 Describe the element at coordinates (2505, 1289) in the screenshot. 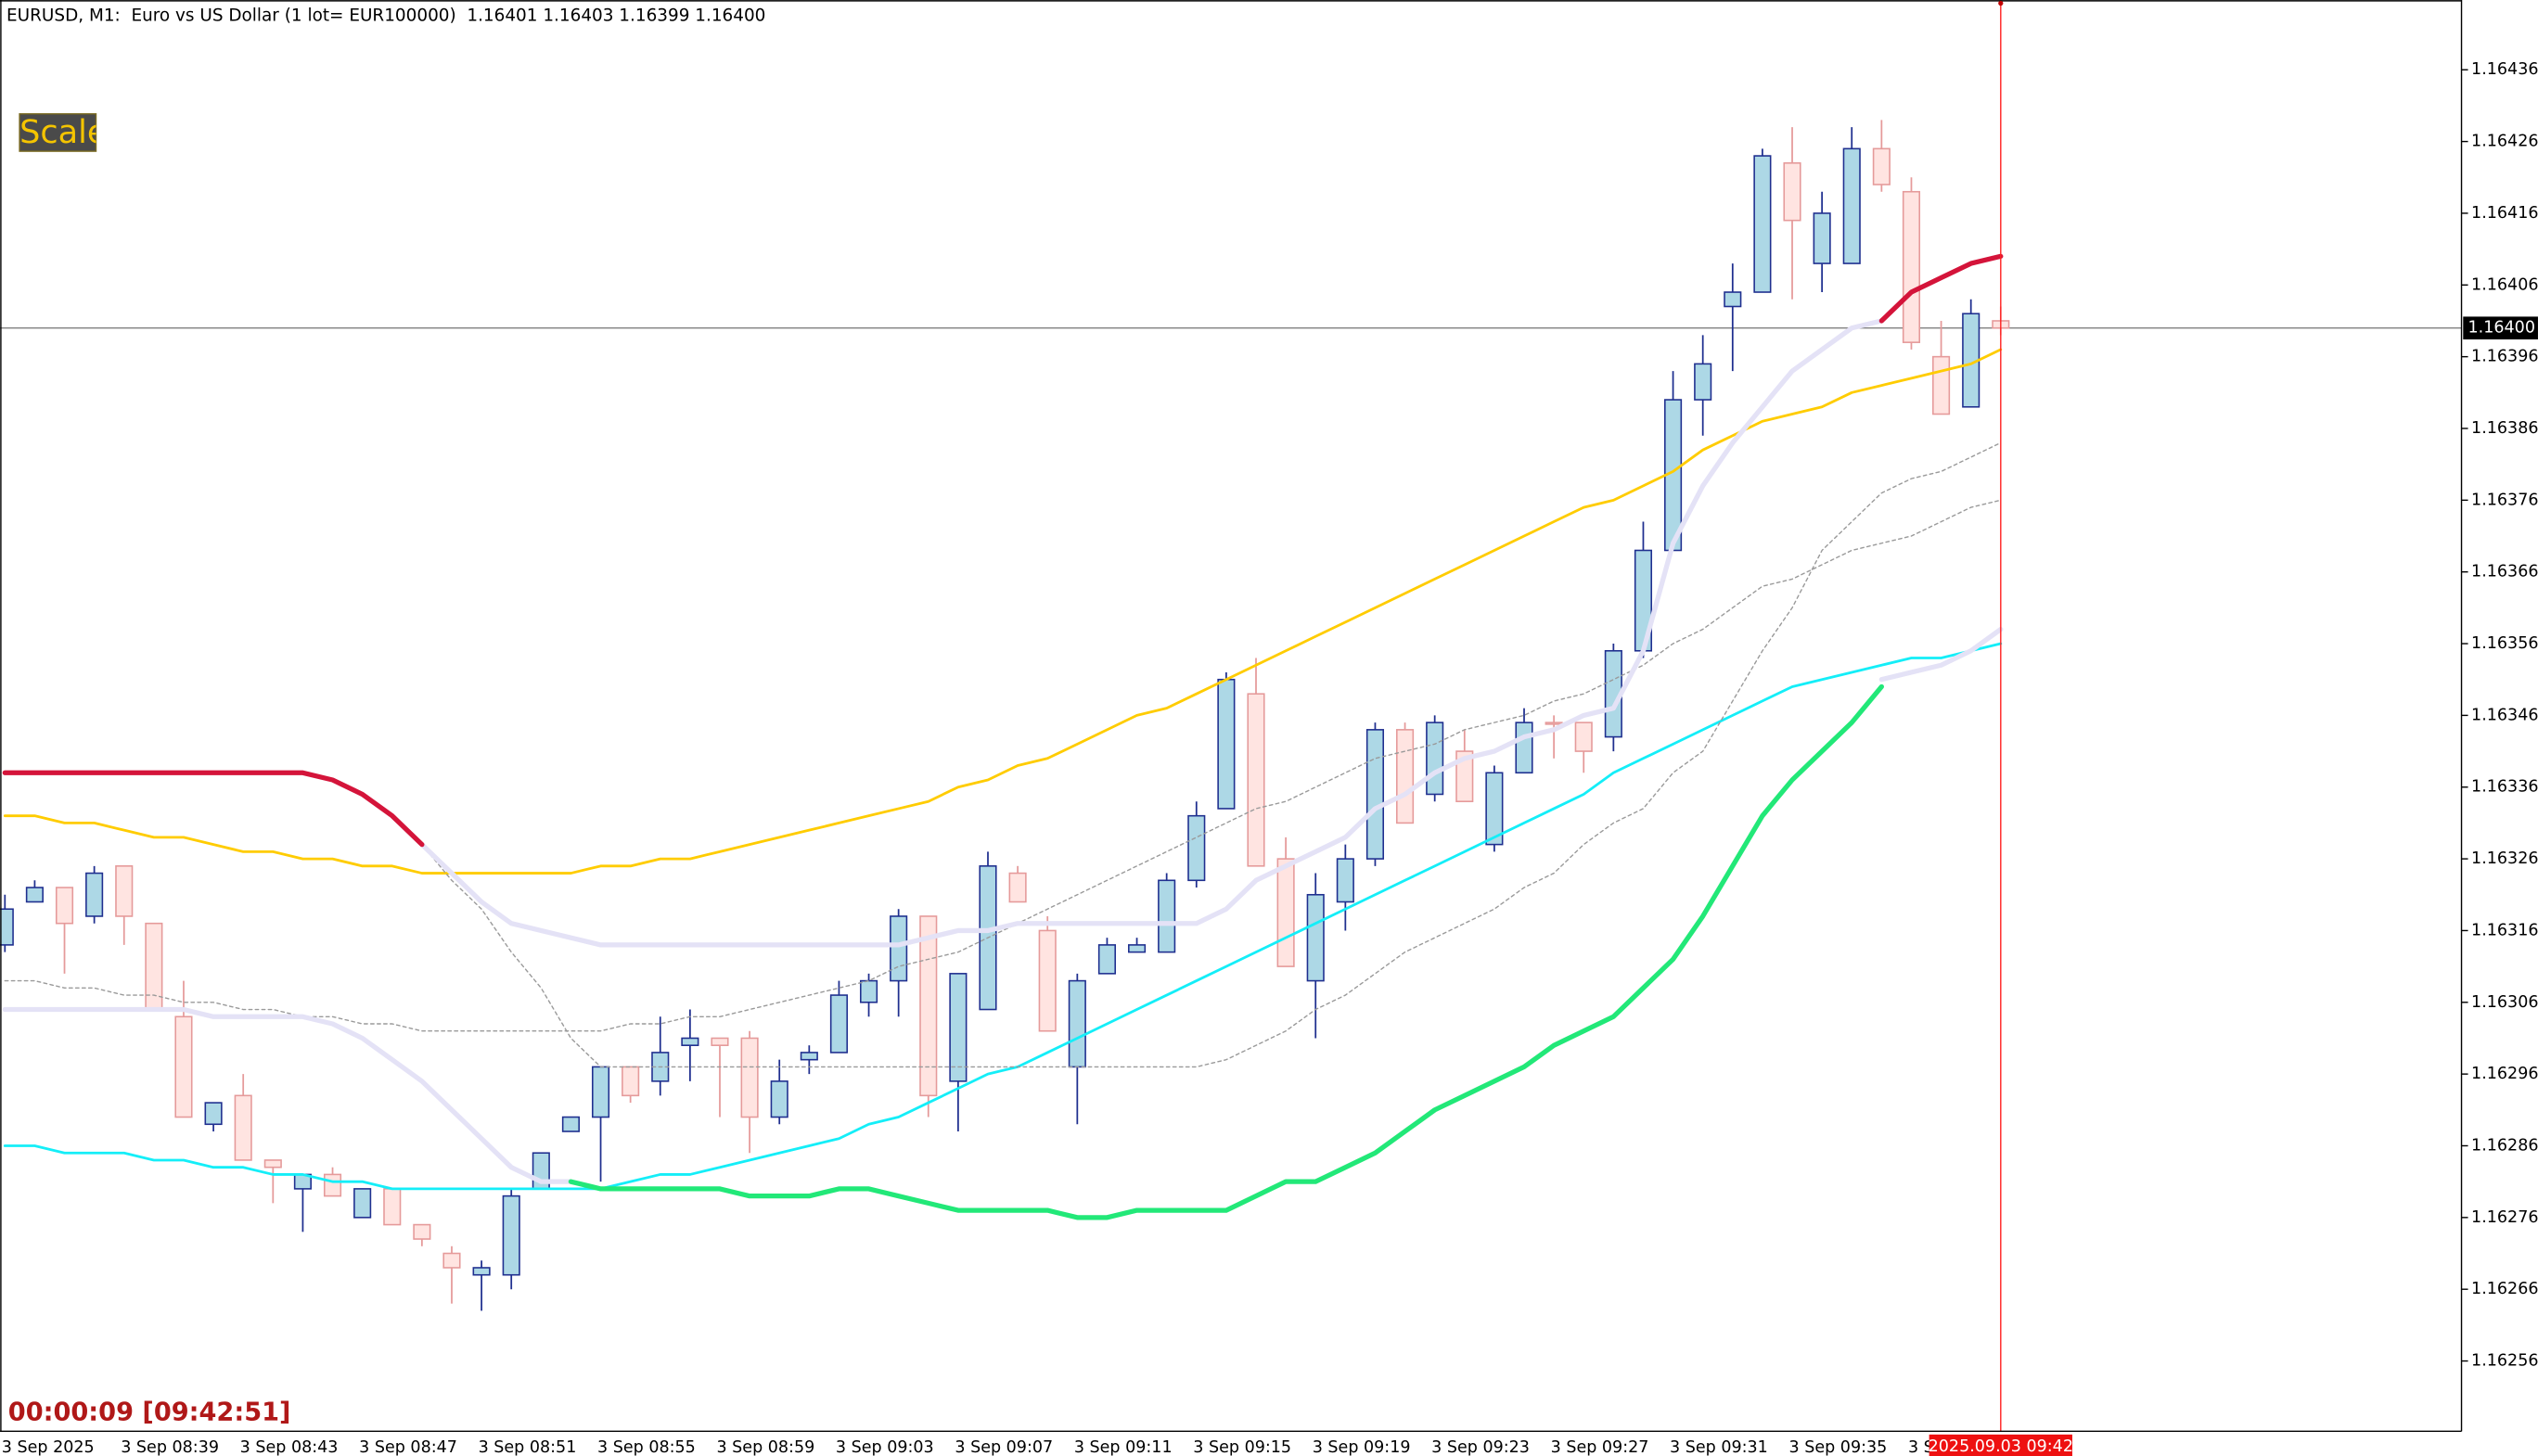

I see `y-tick-label: 1.16266` at that location.